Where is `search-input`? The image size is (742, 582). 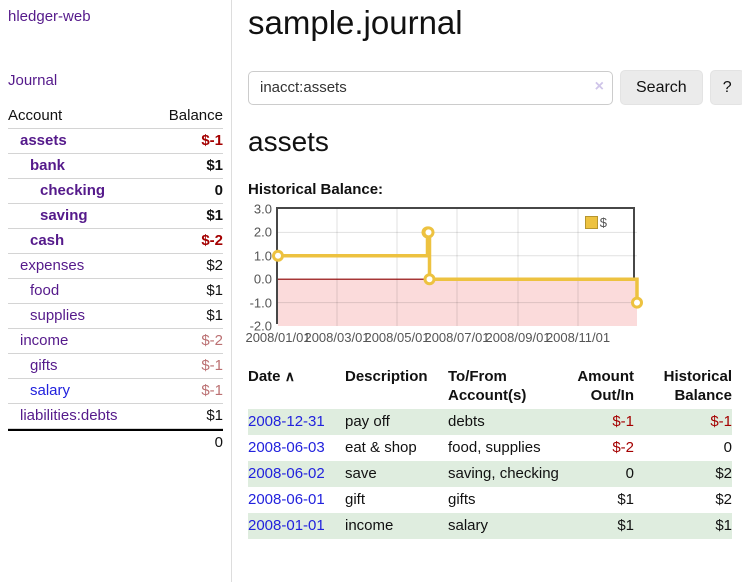
search-input is located at coordinates (430, 87).